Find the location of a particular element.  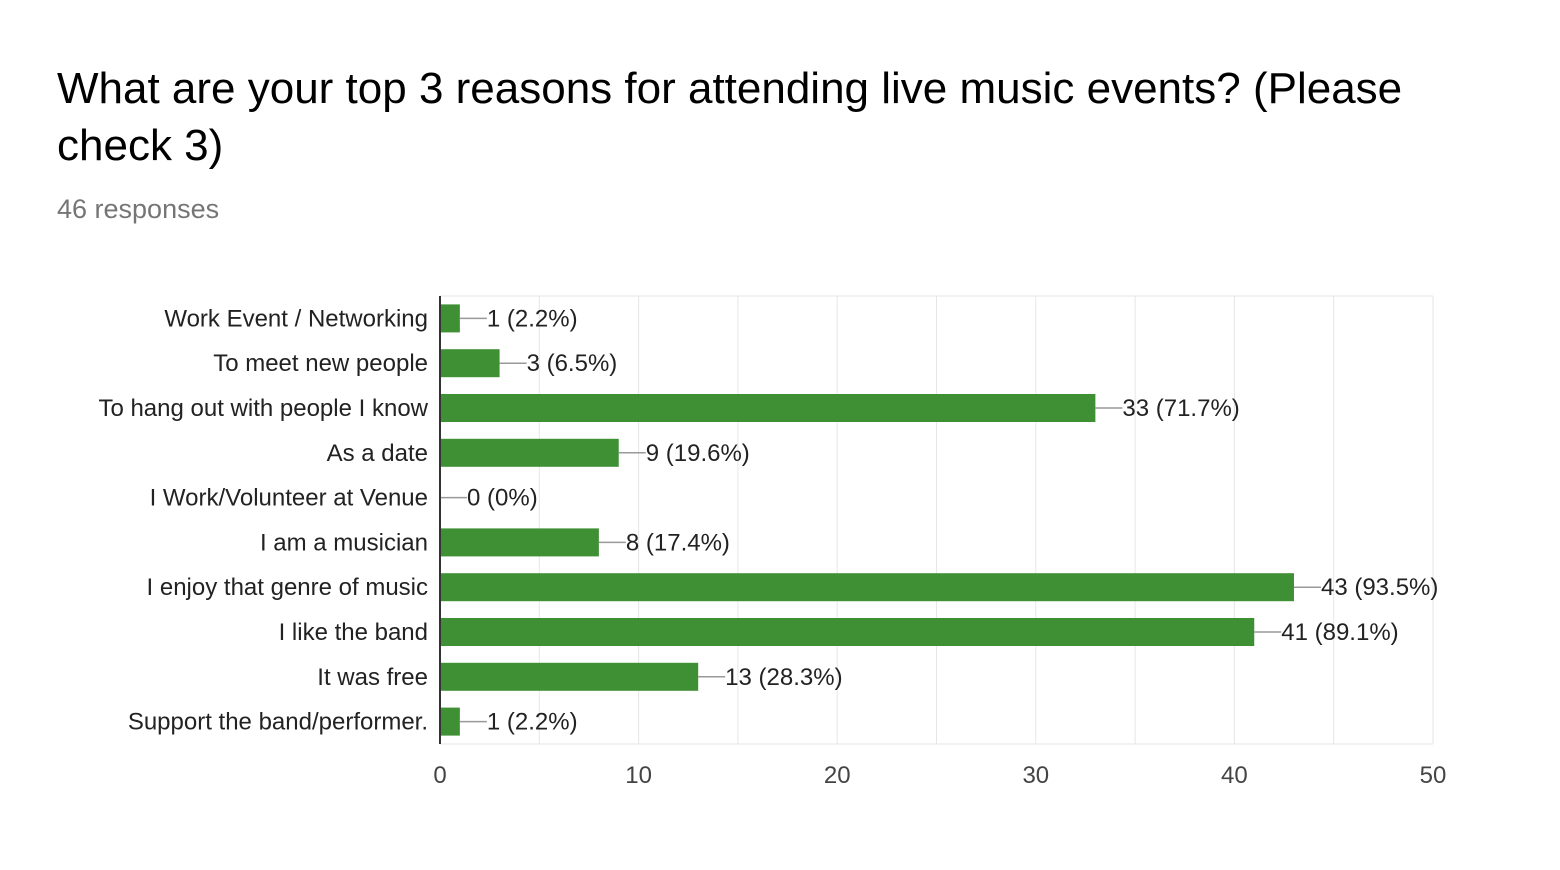

x-tick-label: 20 is located at coordinates (837, 775).